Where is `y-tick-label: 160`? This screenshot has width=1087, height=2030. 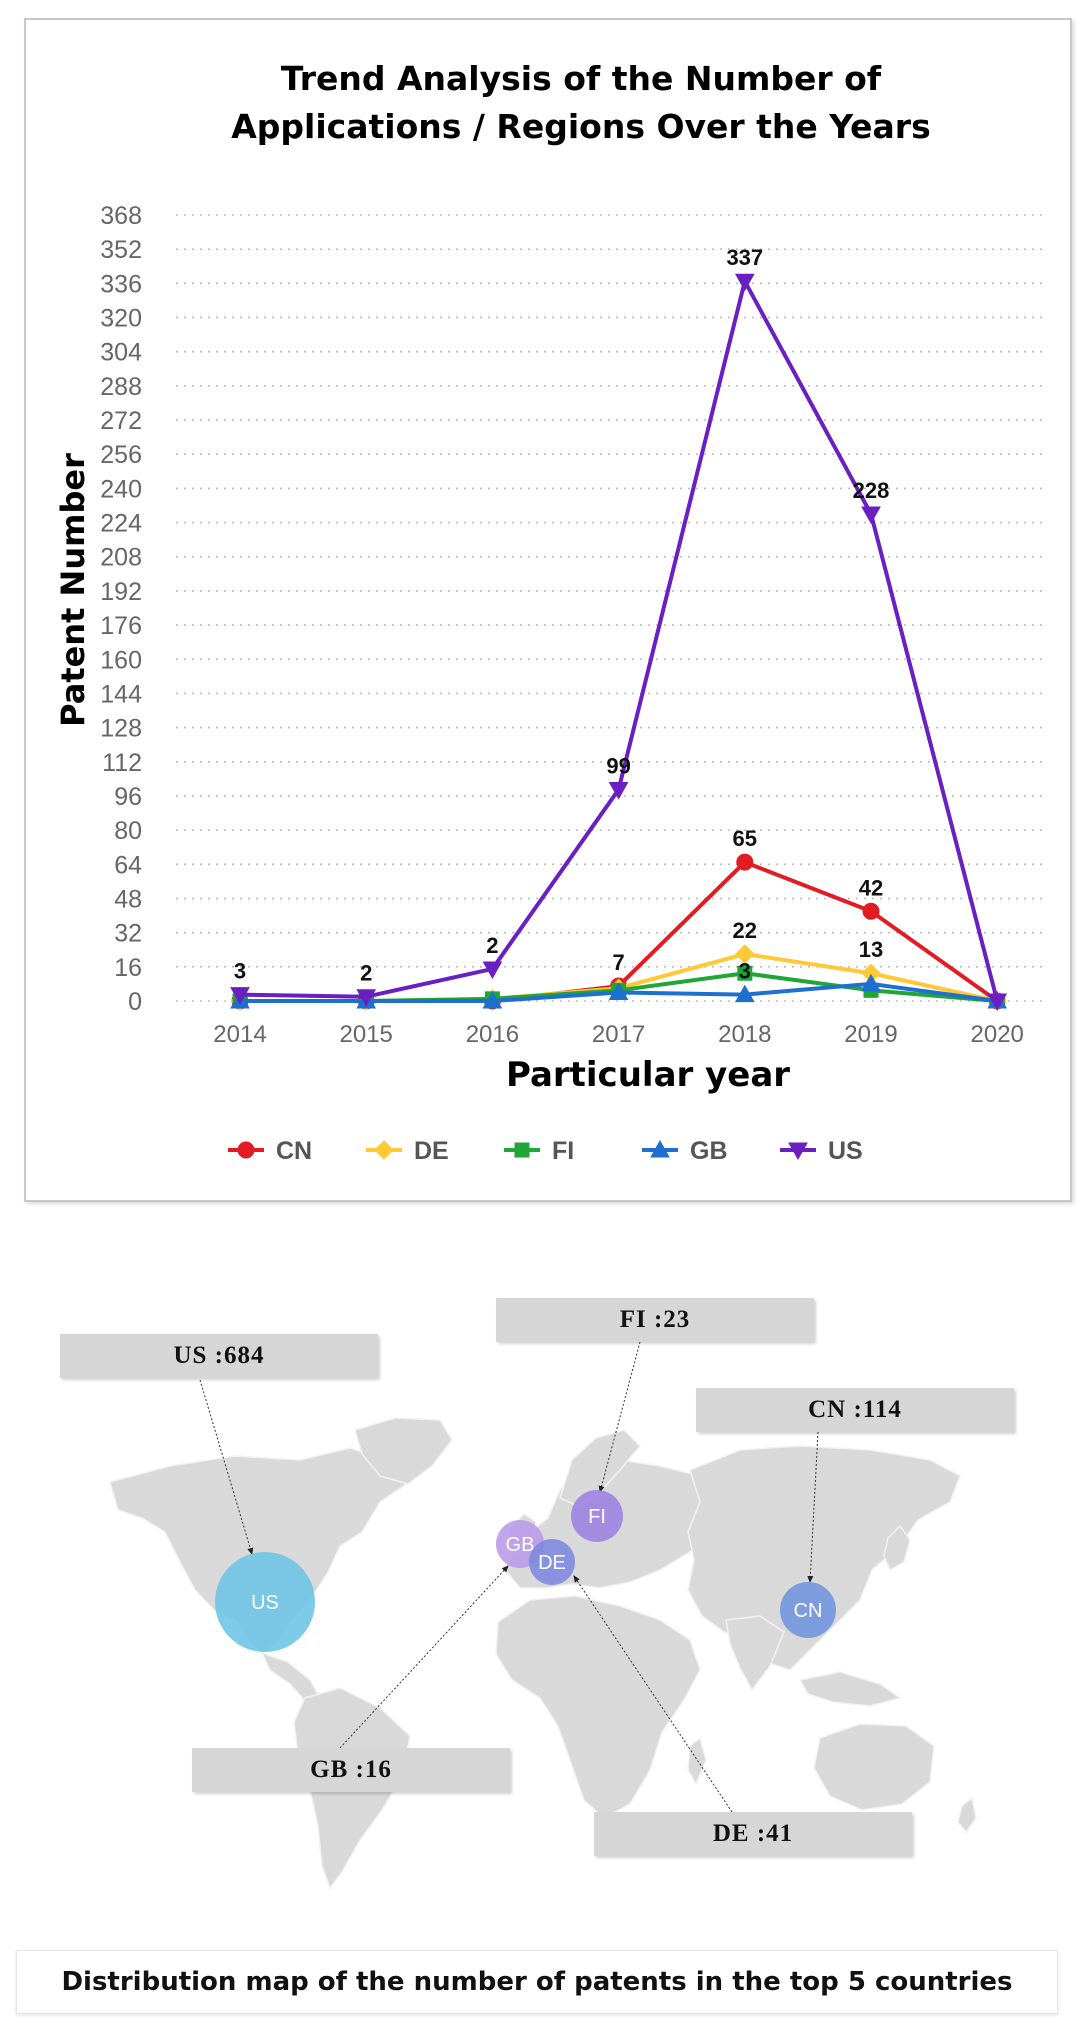
y-tick-label: 160 is located at coordinates (121, 660).